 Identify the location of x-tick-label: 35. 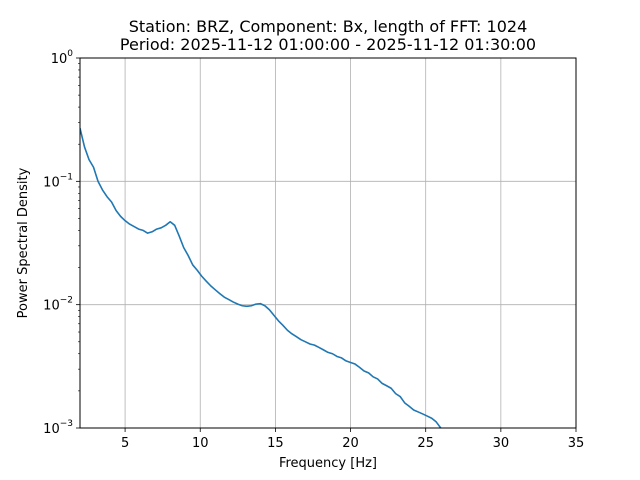
(576, 443).